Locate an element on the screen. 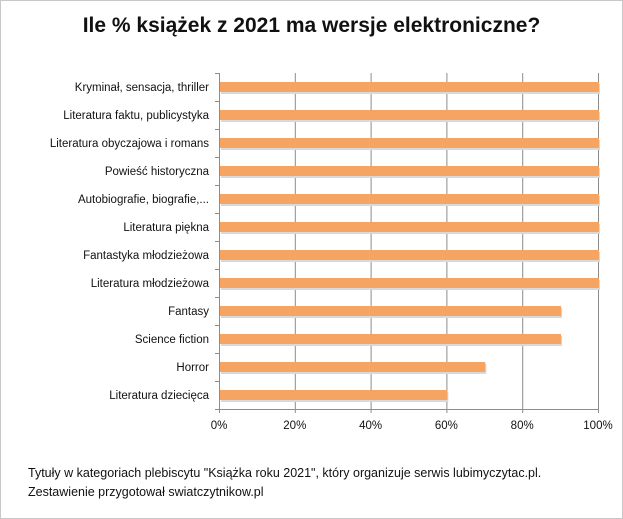 This screenshot has width=623, height=519. category-label: Fantasy is located at coordinates (188, 312).